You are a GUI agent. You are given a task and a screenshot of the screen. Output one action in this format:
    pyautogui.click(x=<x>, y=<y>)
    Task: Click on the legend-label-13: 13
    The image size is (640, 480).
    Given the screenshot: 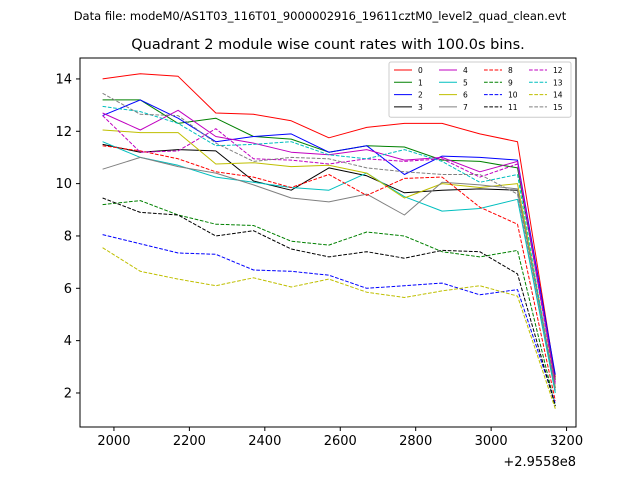 What is the action you would take?
    pyautogui.click(x=558, y=82)
    